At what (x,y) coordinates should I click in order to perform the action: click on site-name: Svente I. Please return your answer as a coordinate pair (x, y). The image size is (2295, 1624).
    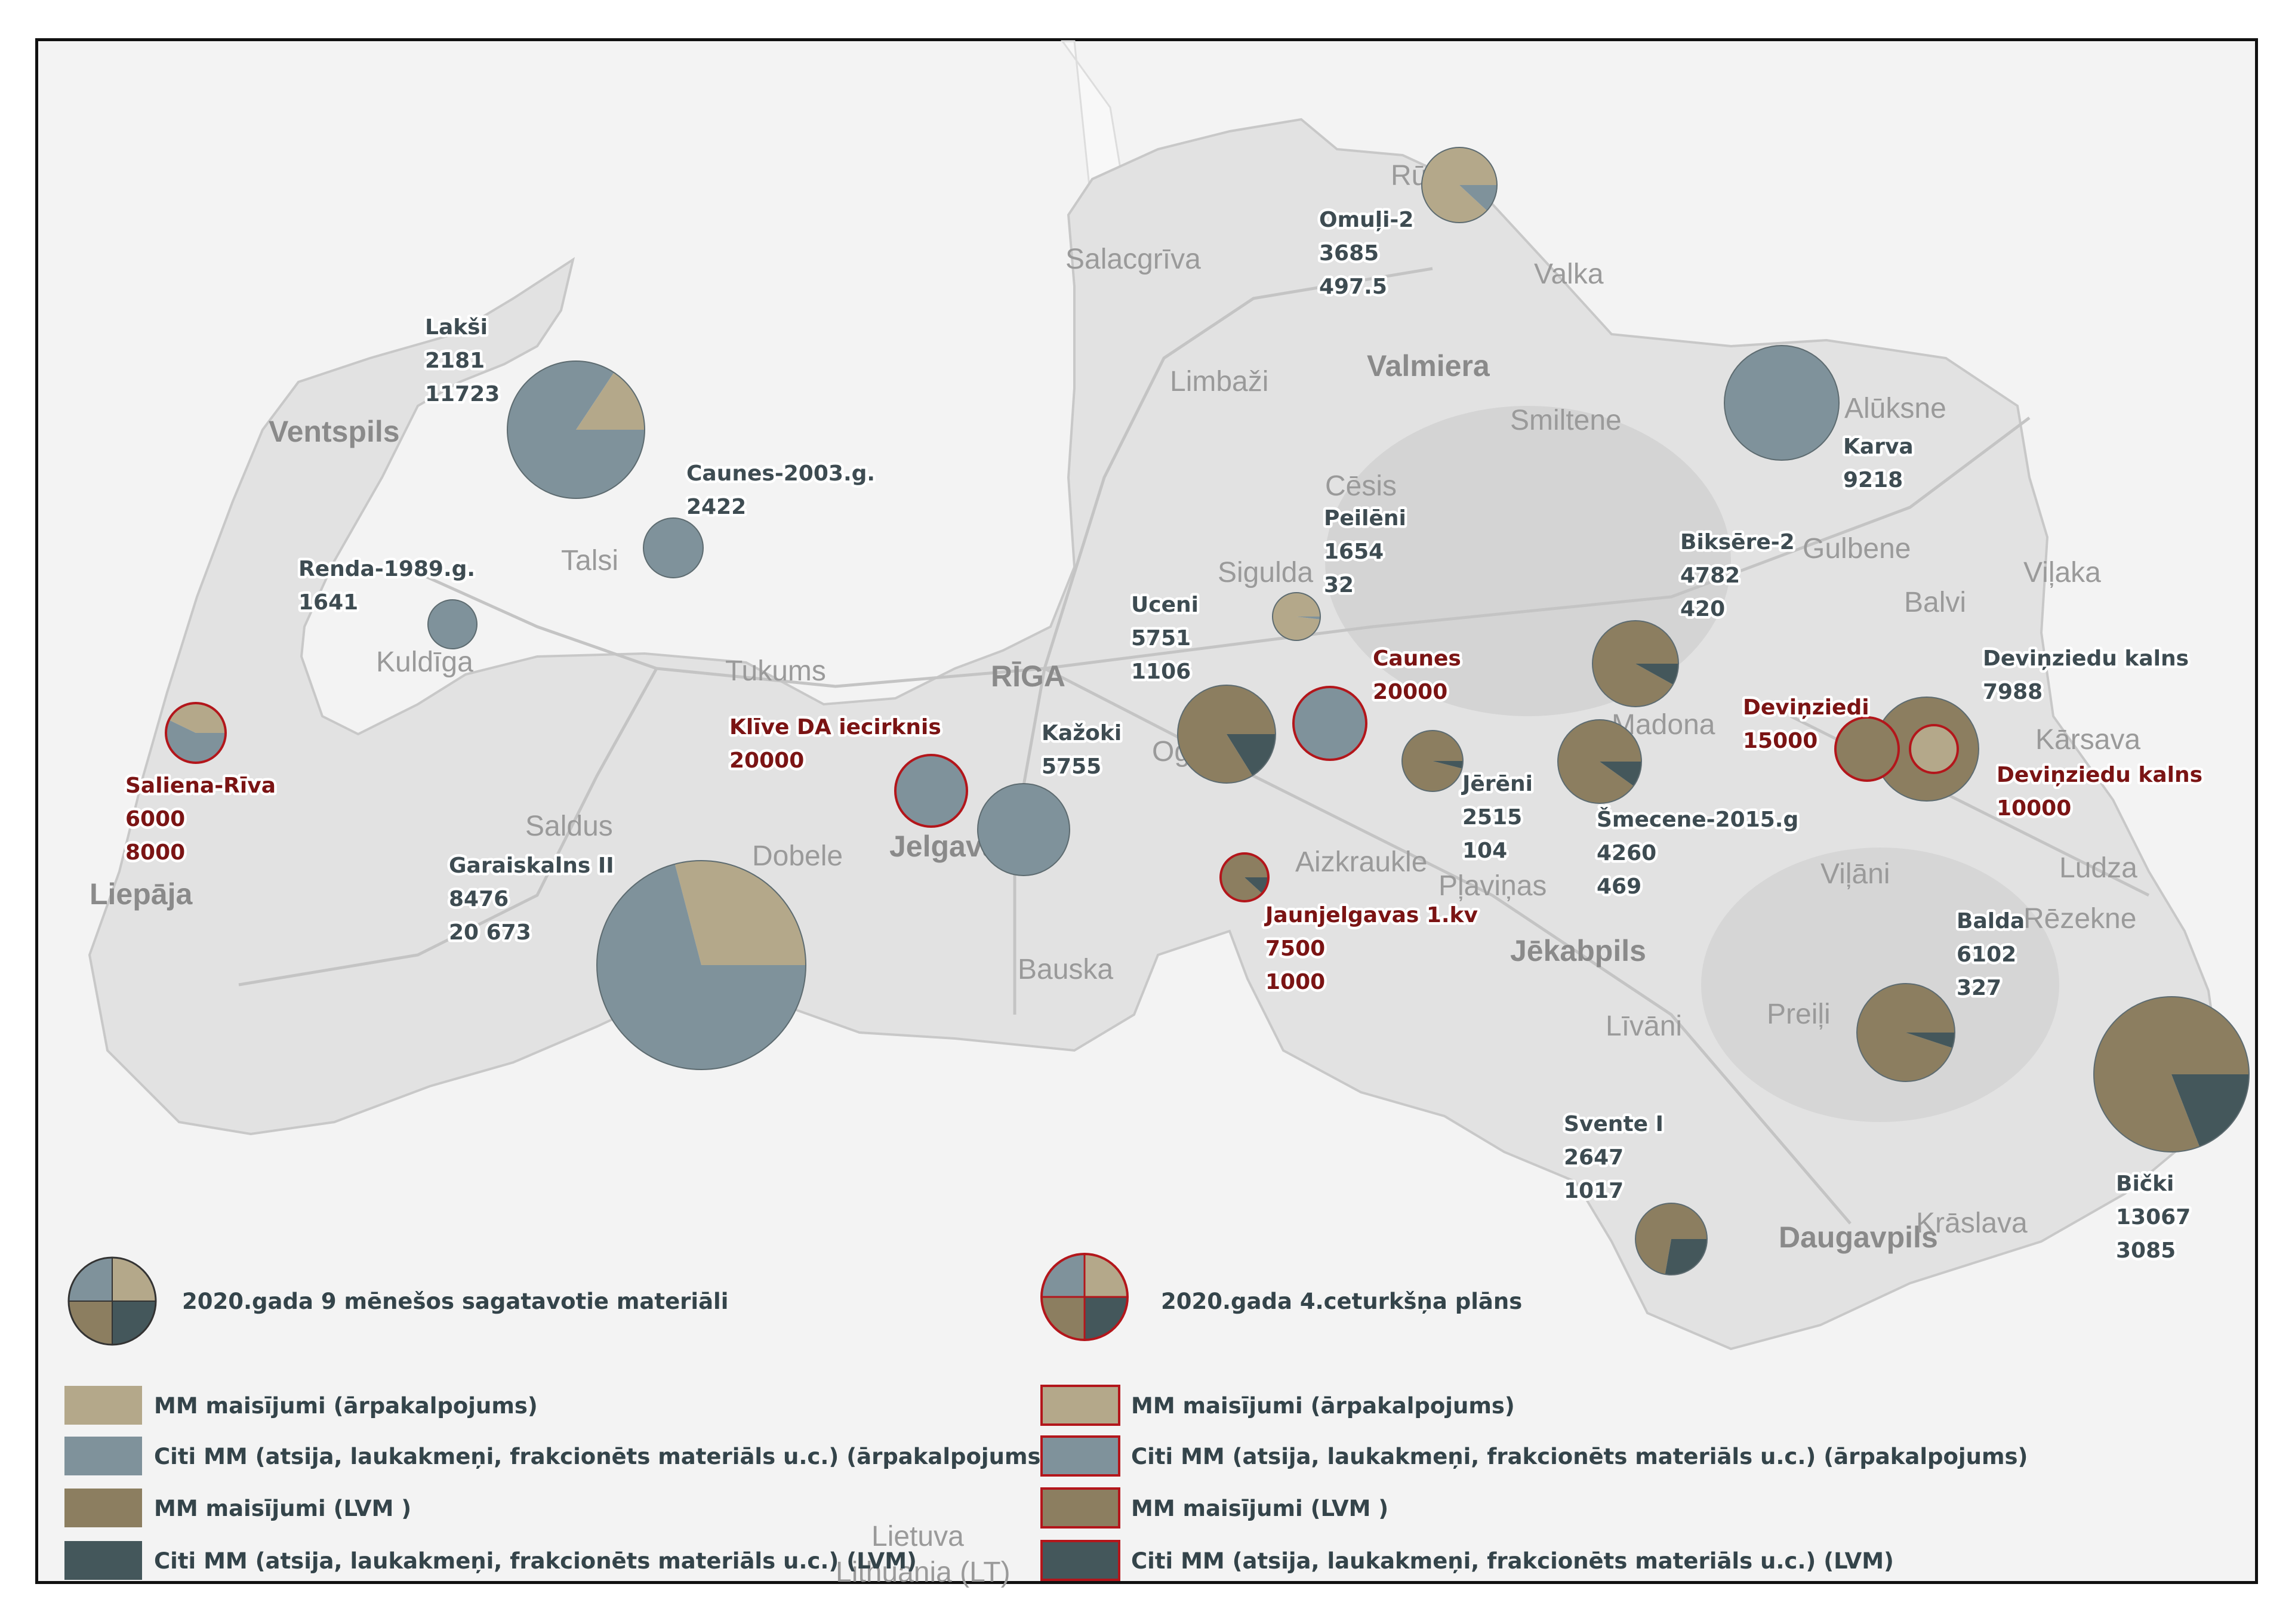
    Looking at the image, I should click on (1614, 1124).